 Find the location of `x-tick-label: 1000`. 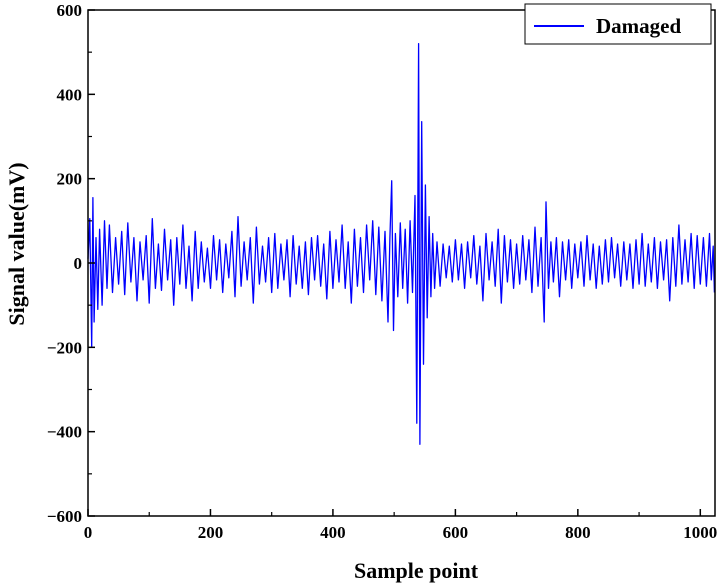

x-tick-label: 1000 is located at coordinates (700, 532).